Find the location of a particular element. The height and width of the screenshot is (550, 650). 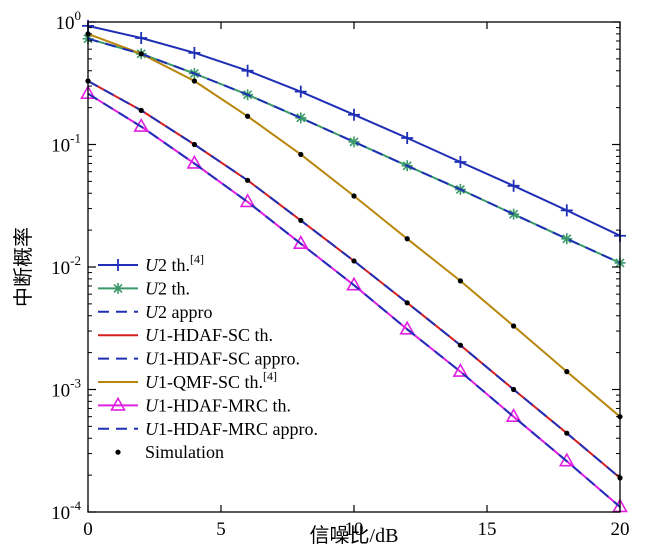

legend-label: U1-HDAF-SC appro. is located at coordinates (222, 359).